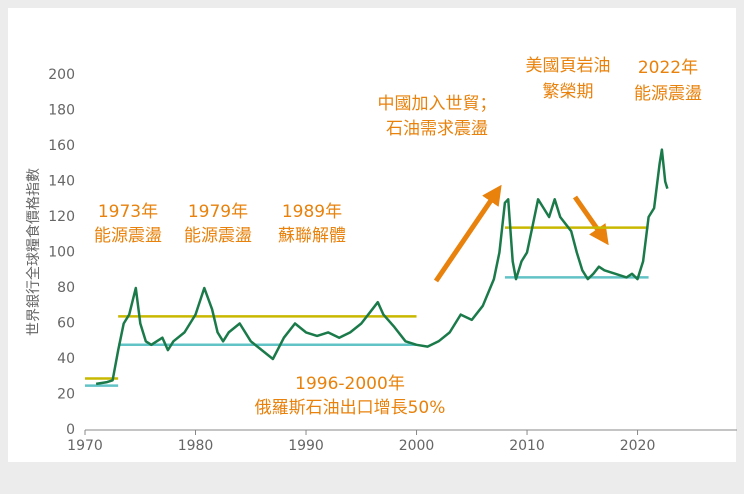 The image size is (744, 494). What do you see at coordinates (437, 104) in the screenshot?
I see `annotation: 中國加入世貿；` at bounding box center [437, 104].